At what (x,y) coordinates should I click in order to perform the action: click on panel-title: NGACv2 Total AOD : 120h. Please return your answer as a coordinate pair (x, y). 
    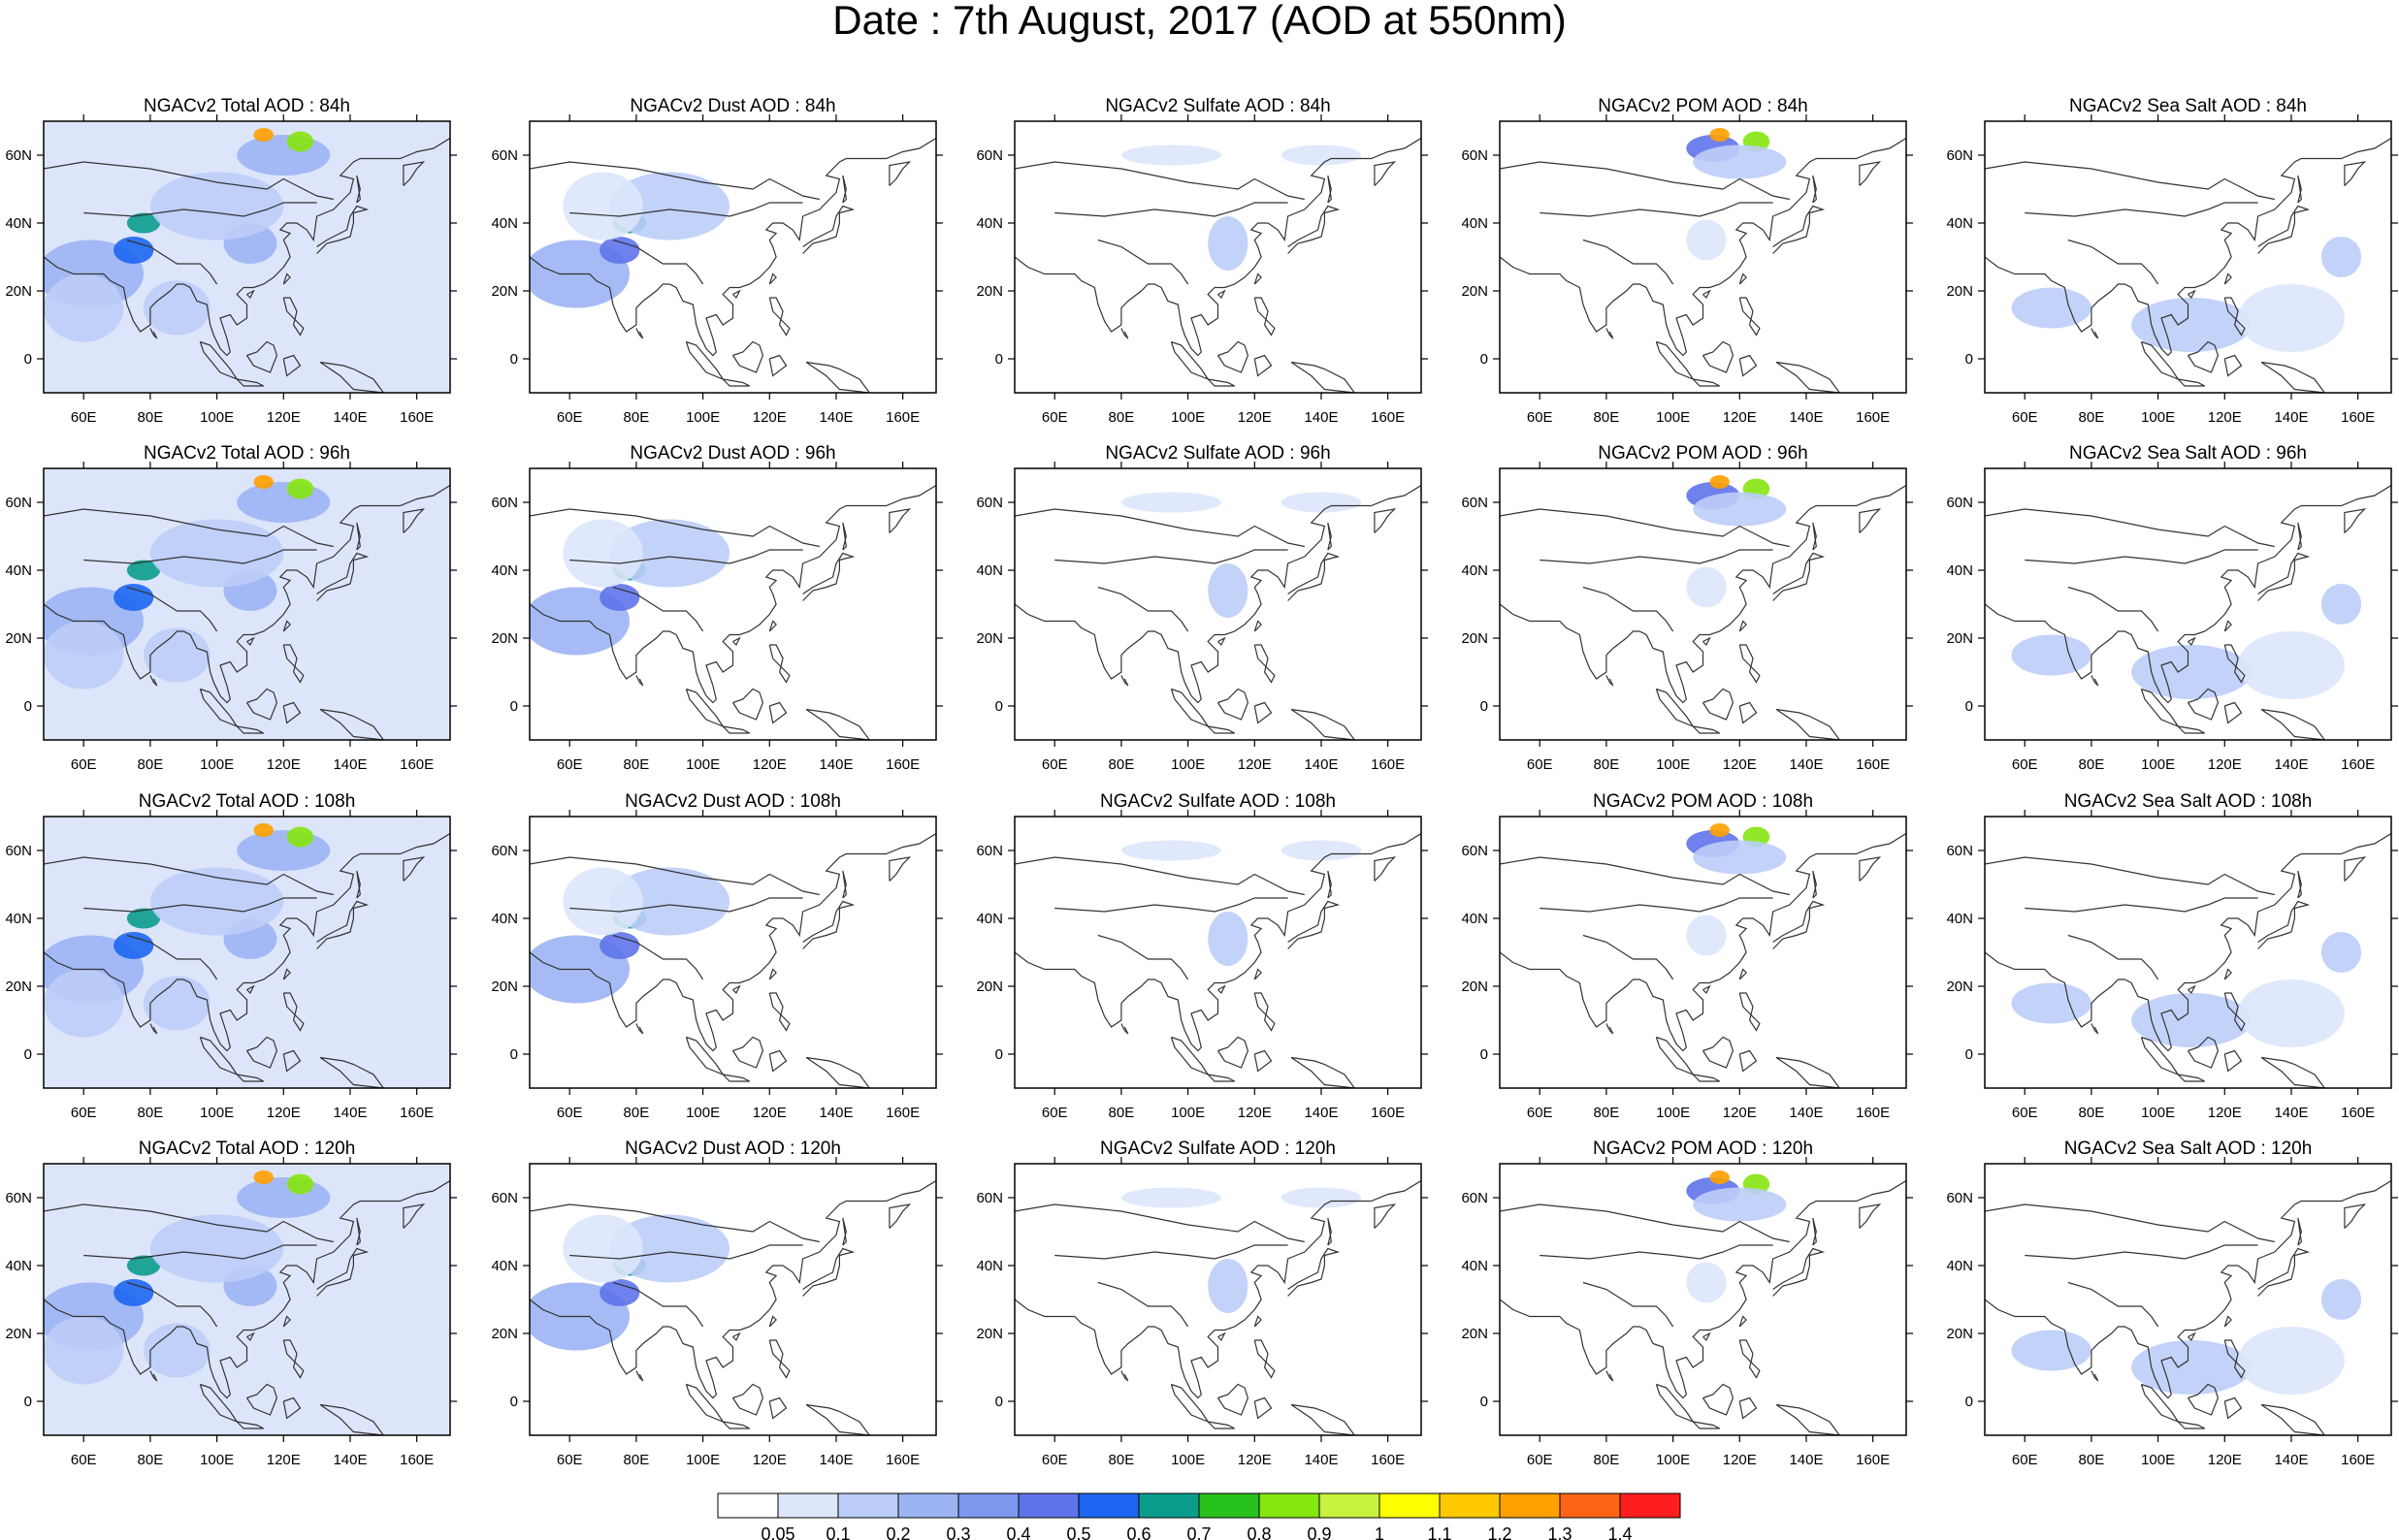
    Looking at the image, I should click on (248, 1149).